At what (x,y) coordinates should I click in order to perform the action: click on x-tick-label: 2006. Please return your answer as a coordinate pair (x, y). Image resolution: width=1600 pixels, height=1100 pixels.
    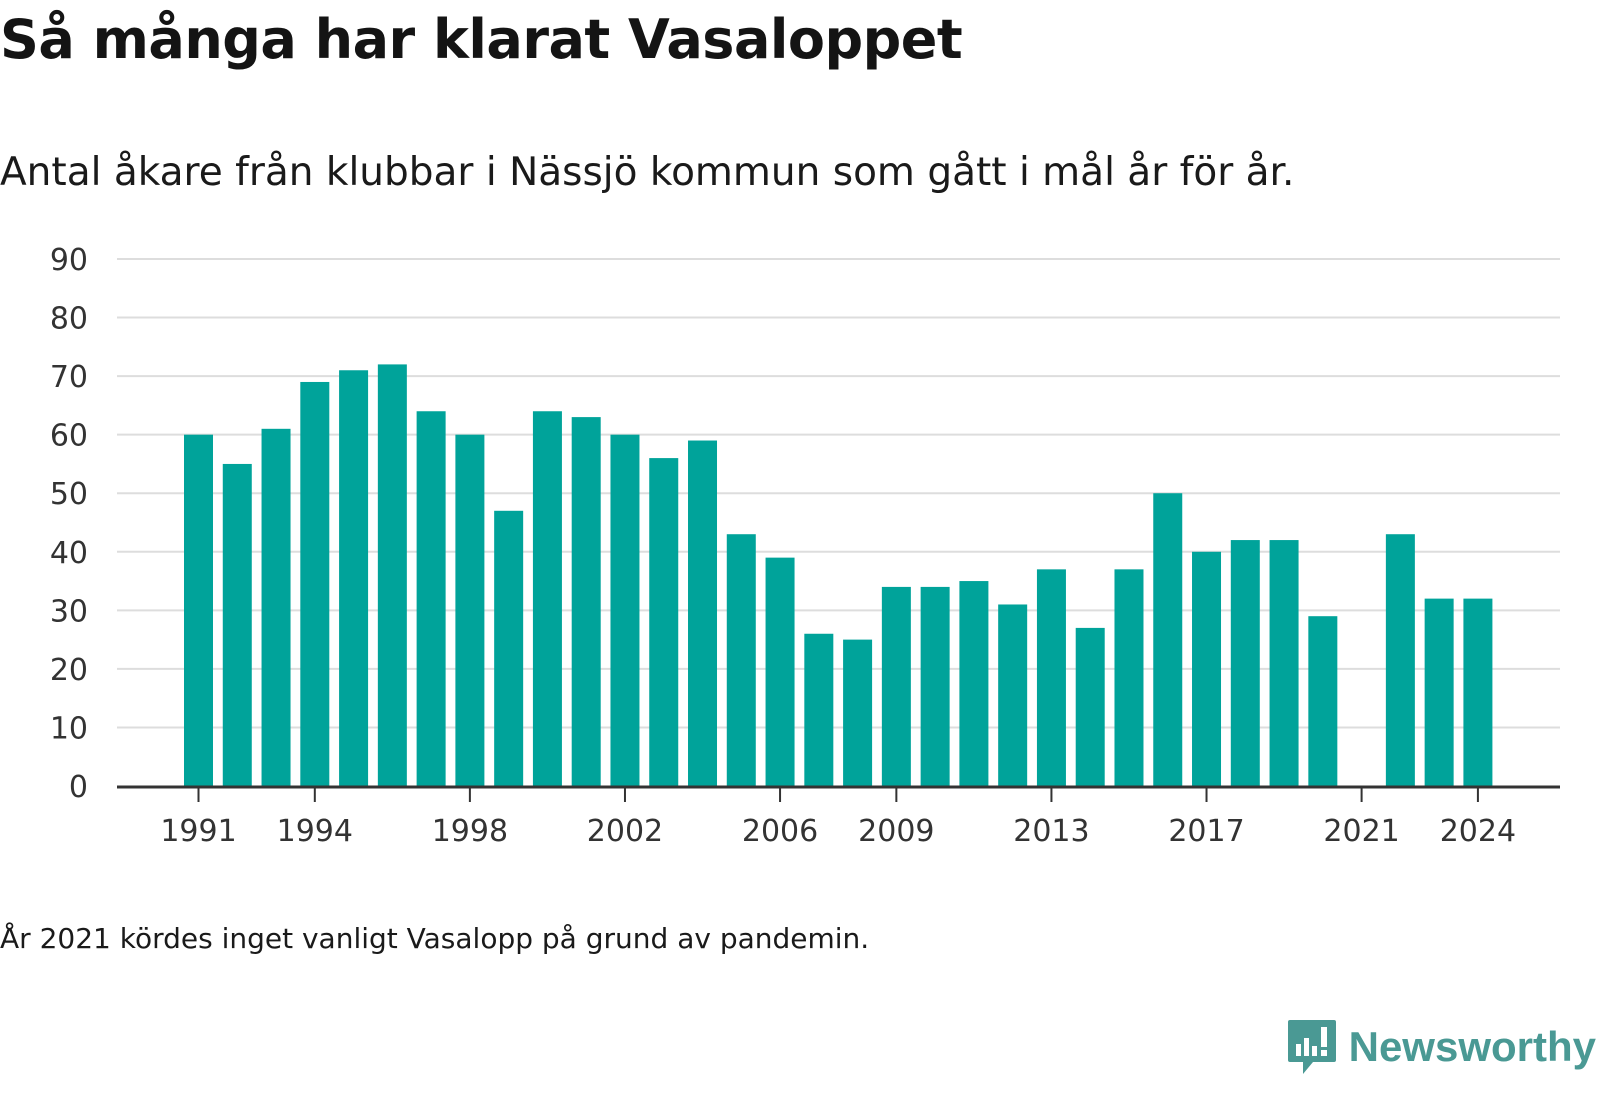
    Looking at the image, I should click on (780, 831).